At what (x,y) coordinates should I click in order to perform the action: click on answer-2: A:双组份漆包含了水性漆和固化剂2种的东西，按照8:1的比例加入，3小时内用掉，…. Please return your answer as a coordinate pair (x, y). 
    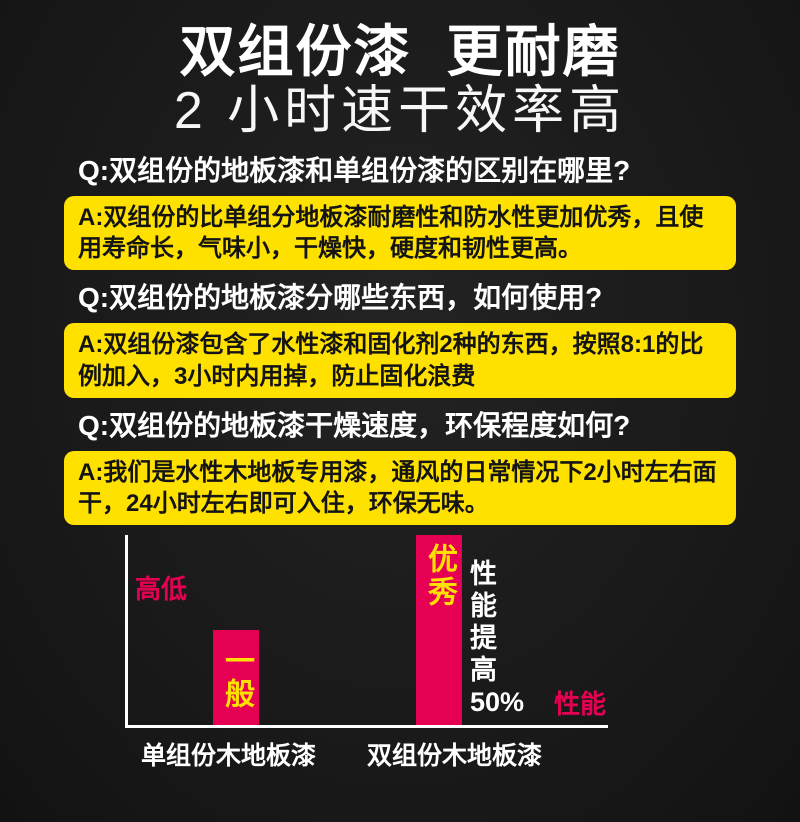
    Looking at the image, I should click on (400, 360).